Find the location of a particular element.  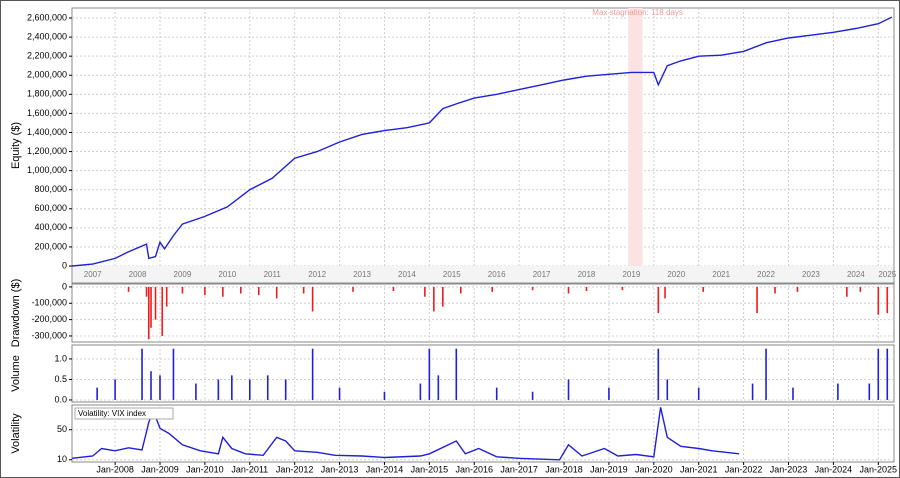

y-tick-label: -100,000 is located at coordinates (49, 303).